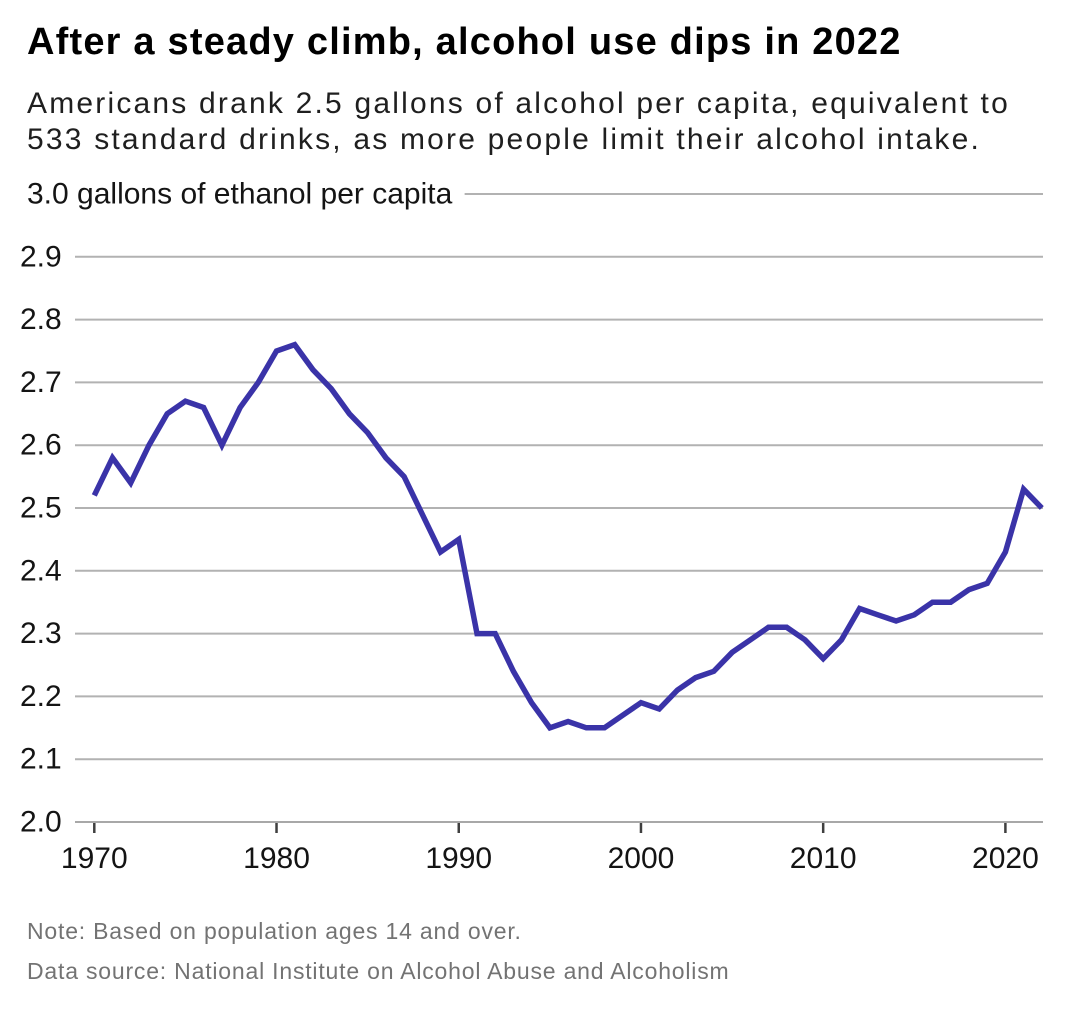  Describe the element at coordinates (41, 319) in the screenshot. I see `y-tick-label: 2.8` at that location.